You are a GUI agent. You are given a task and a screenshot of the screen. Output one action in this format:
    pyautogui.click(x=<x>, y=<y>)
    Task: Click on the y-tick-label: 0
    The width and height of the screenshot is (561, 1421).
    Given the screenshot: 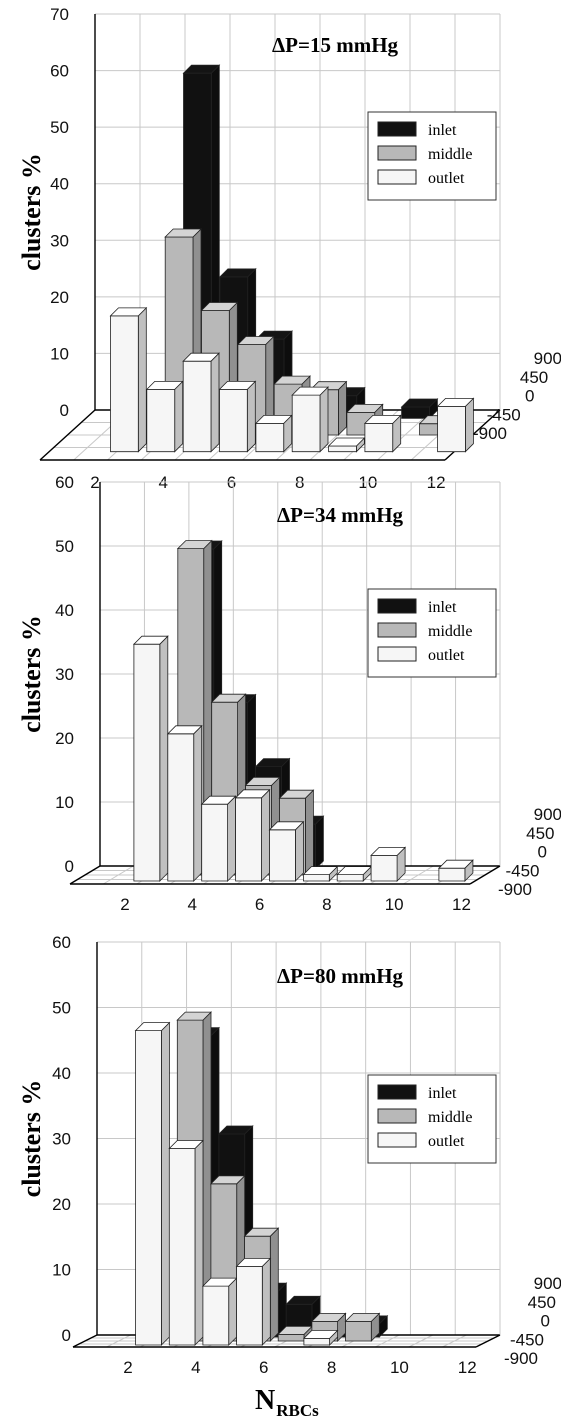 What is the action you would take?
    pyautogui.click(x=69, y=866)
    